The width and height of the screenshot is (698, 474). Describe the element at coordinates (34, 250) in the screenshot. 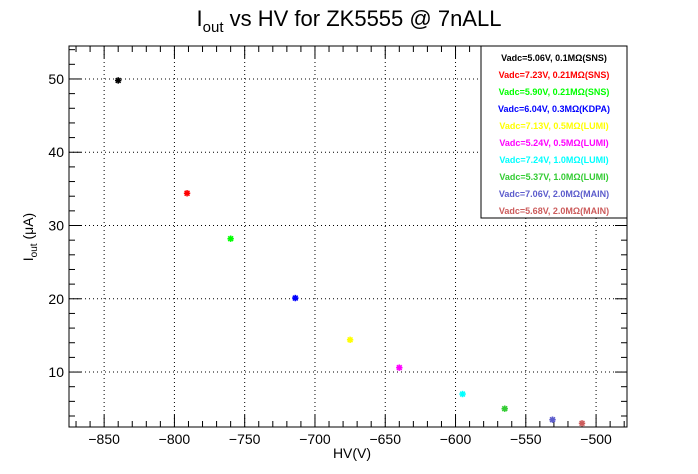

I see `y-axis-title-sub: out` at that location.